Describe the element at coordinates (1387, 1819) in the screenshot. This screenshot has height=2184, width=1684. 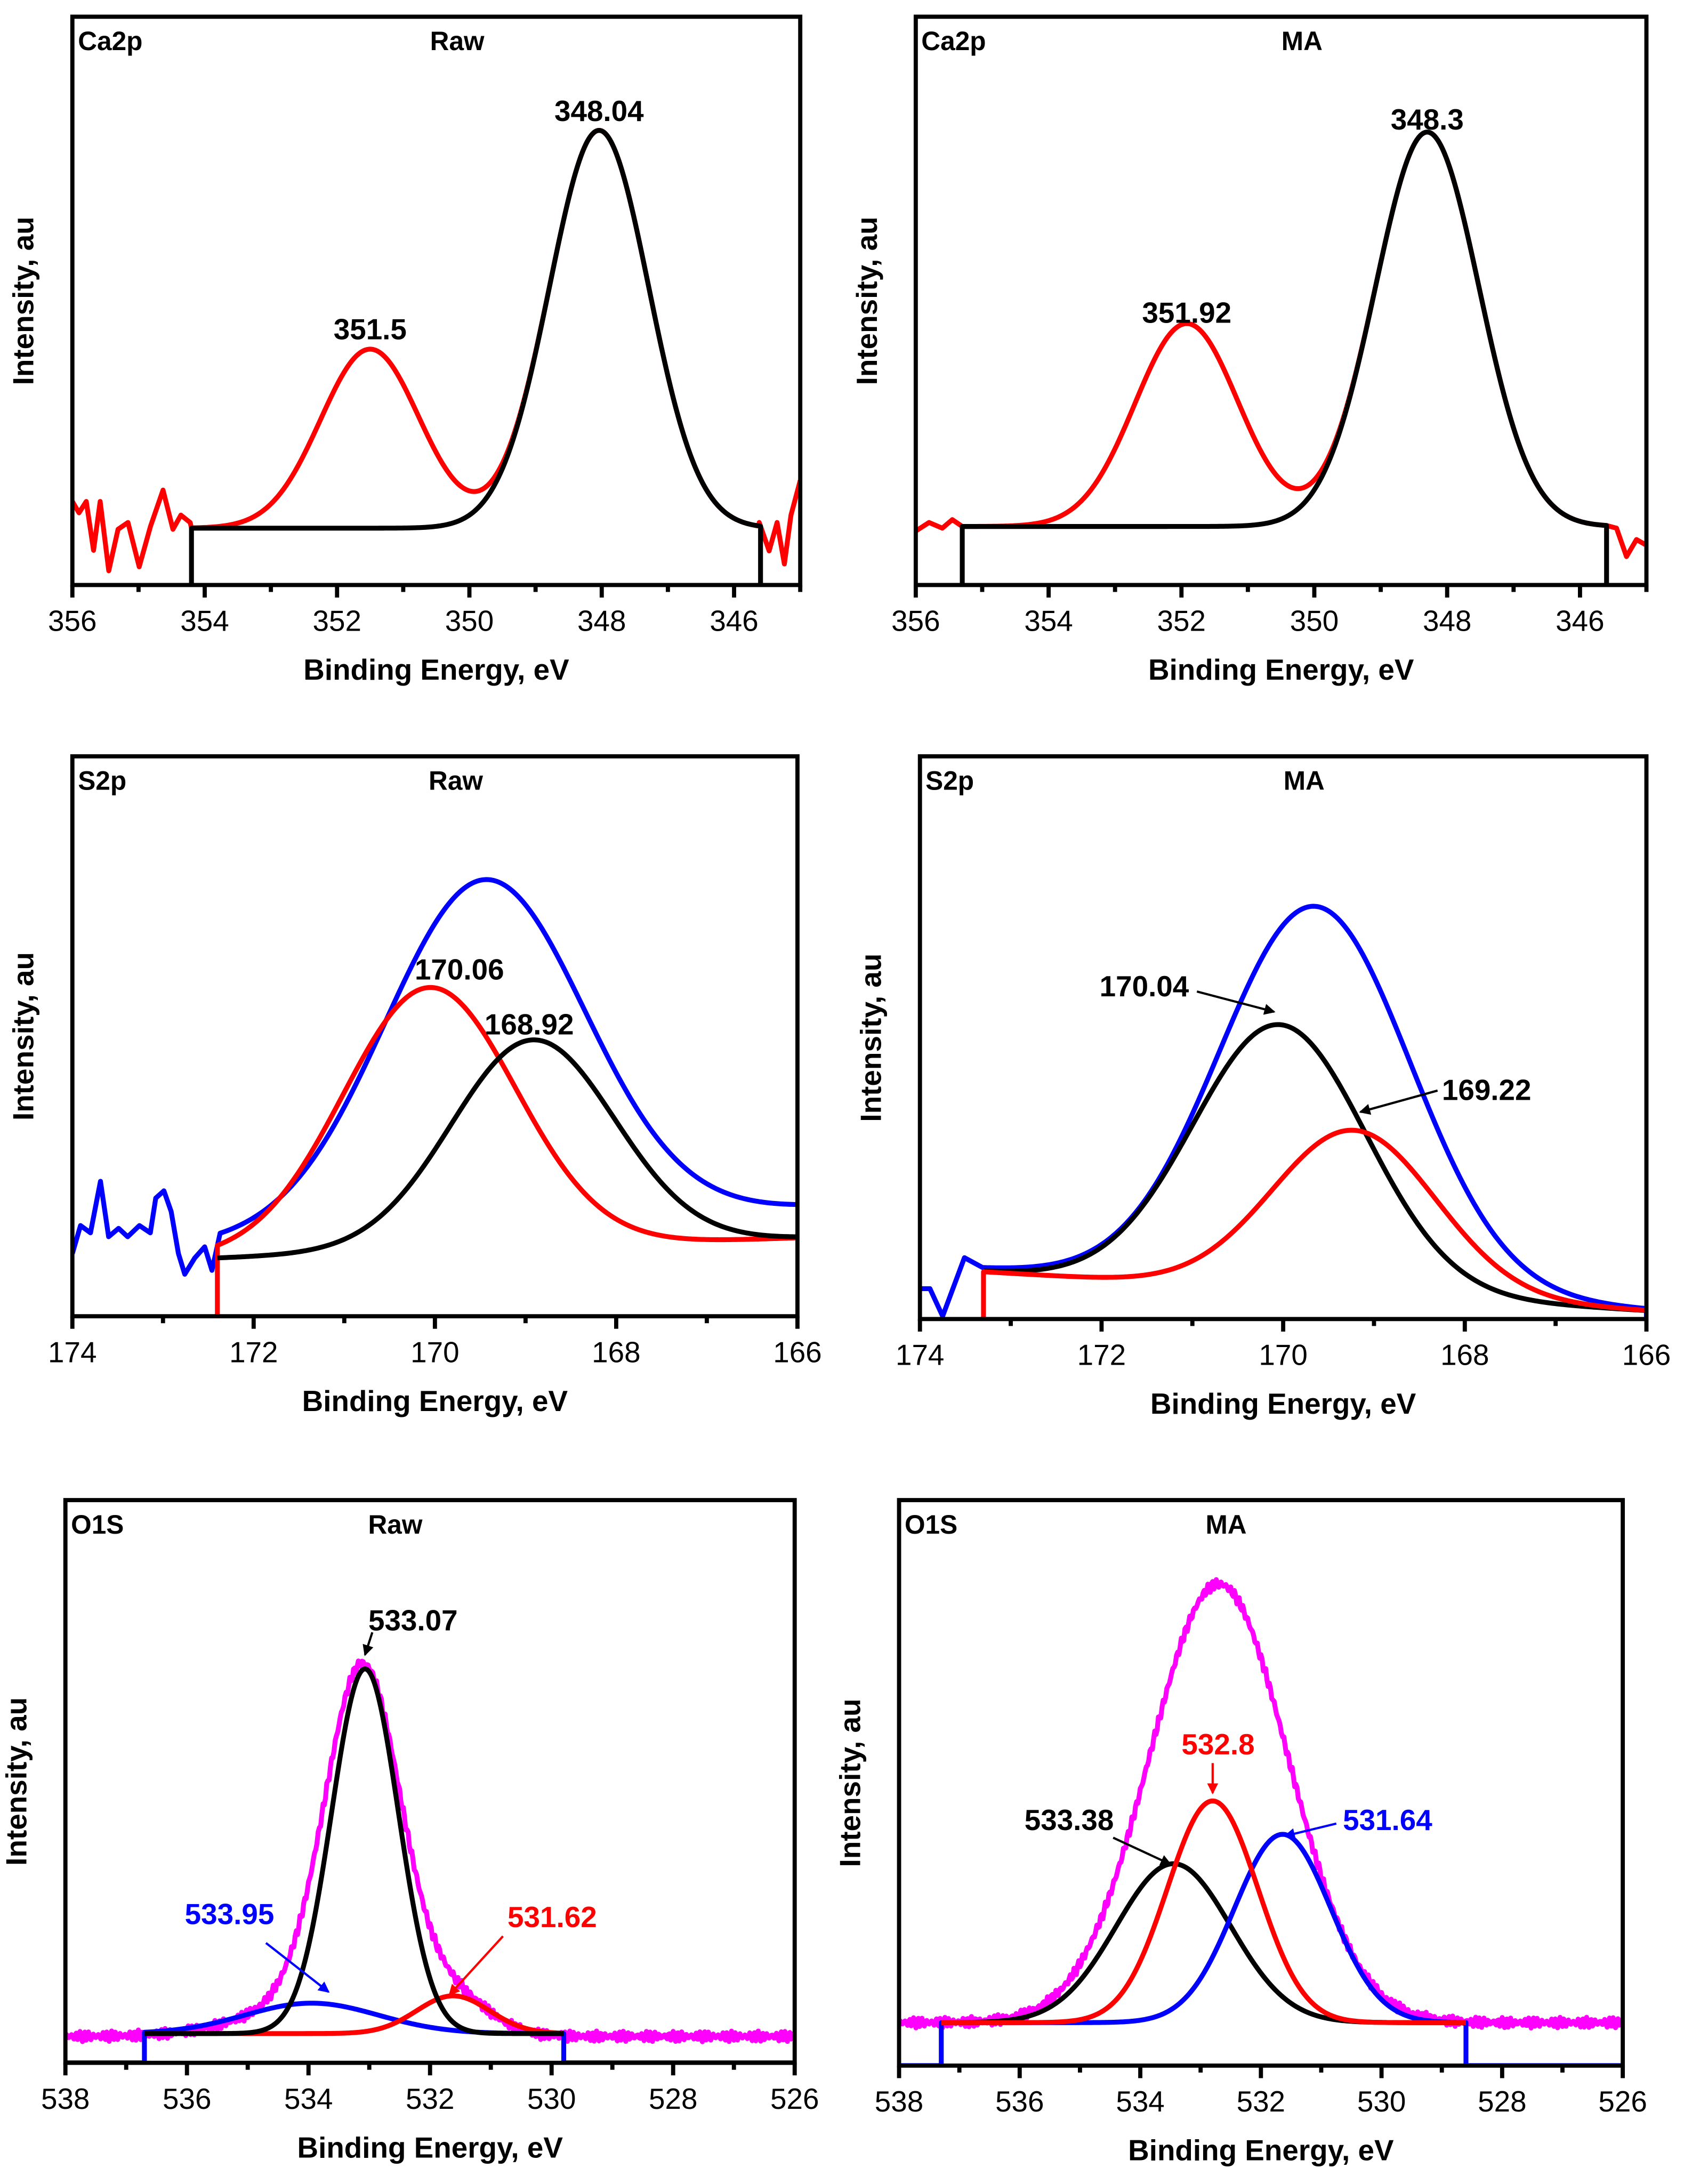
I see `peak-label: 531.64` at that location.